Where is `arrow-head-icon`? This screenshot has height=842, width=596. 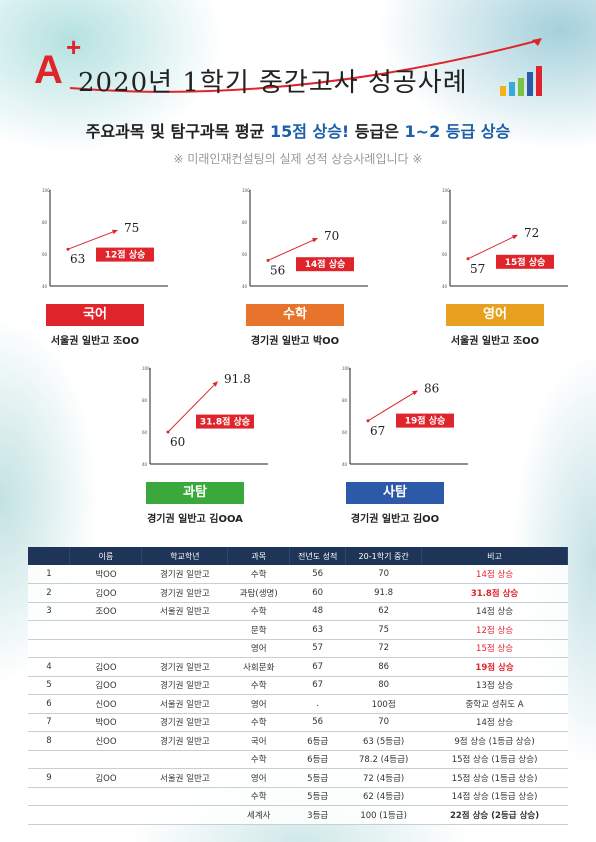
arrow-head-icon is located at coordinates (315, 240).